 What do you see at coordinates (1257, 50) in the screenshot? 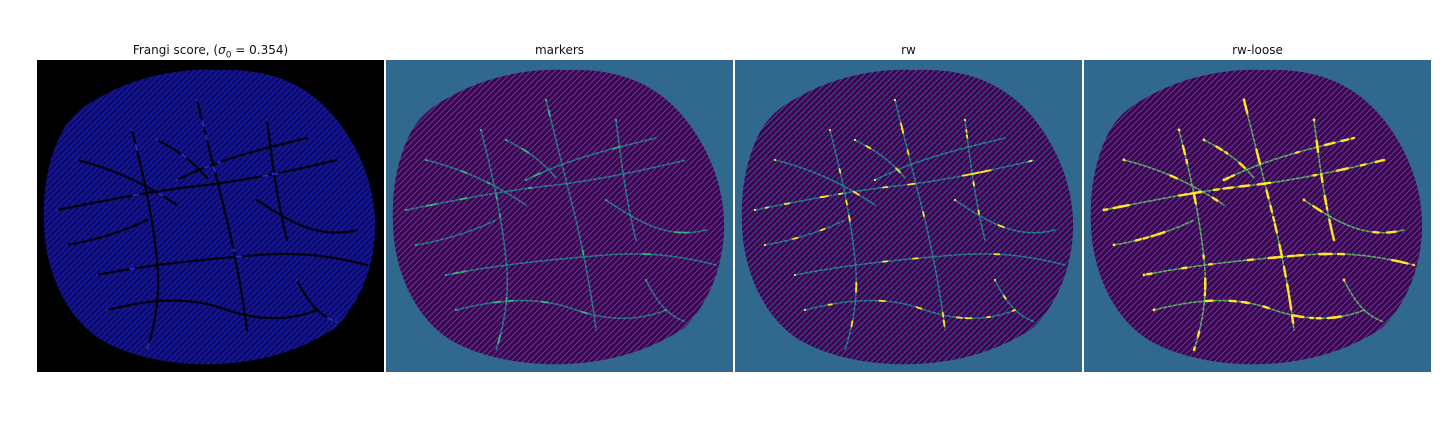
I see `panel-title: rw-loose` at bounding box center [1257, 50].